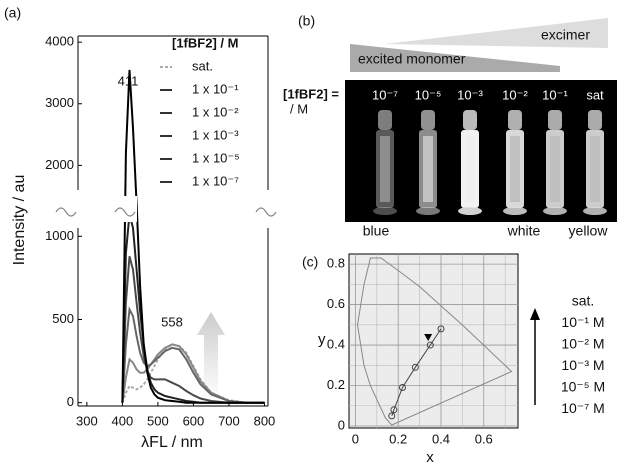 The height and width of the screenshot is (464, 617). Describe the element at coordinates (215, 111) in the screenshot. I see `legend-label: 1 x 10⁻²` at that location.